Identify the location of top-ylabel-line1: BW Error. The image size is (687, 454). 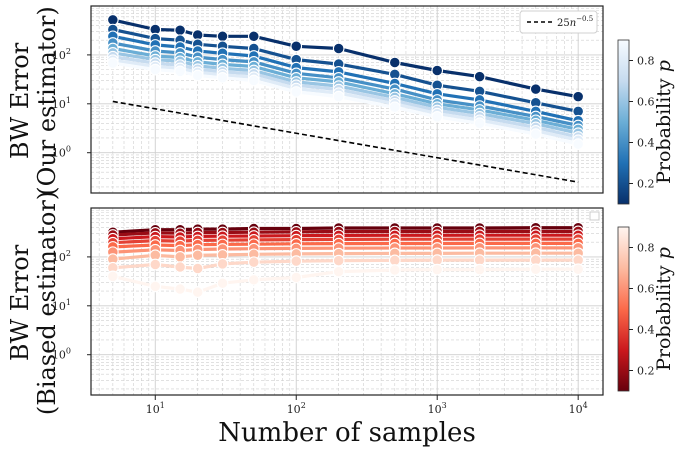
(20, 100).